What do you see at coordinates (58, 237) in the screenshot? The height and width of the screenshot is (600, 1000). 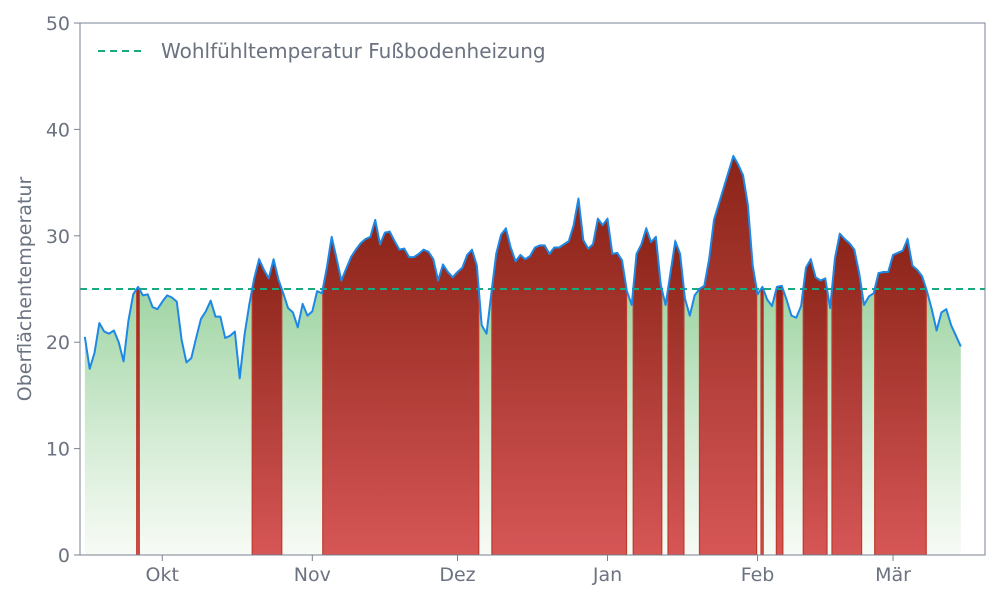 I see `y-tick-label: 30` at bounding box center [58, 237].